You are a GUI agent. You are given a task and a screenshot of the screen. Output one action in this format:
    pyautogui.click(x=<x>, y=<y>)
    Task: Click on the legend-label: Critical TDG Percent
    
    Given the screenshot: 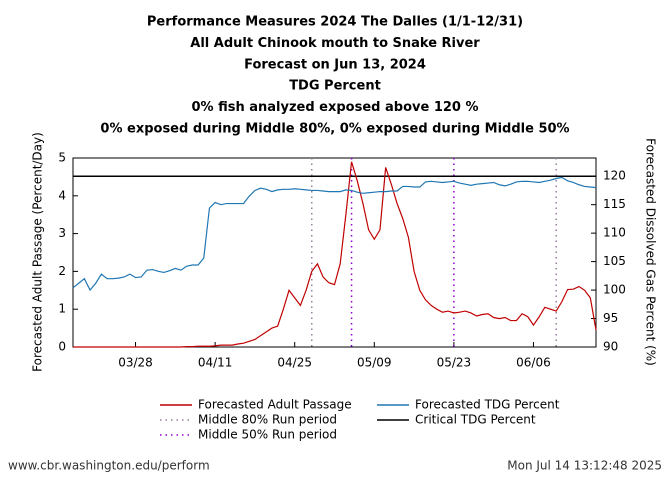 What is the action you would take?
    pyautogui.click(x=475, y=420)
    